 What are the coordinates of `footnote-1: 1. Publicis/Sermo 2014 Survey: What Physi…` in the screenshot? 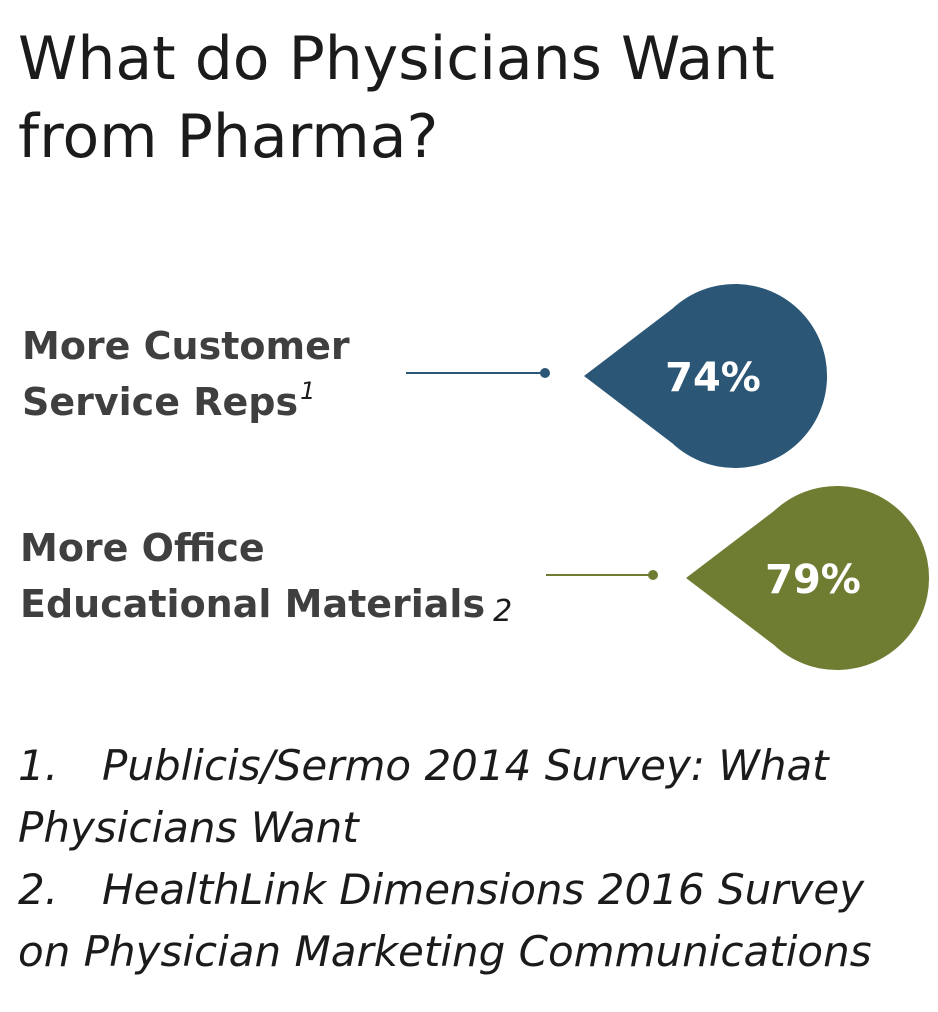 It's located at (470, 797).